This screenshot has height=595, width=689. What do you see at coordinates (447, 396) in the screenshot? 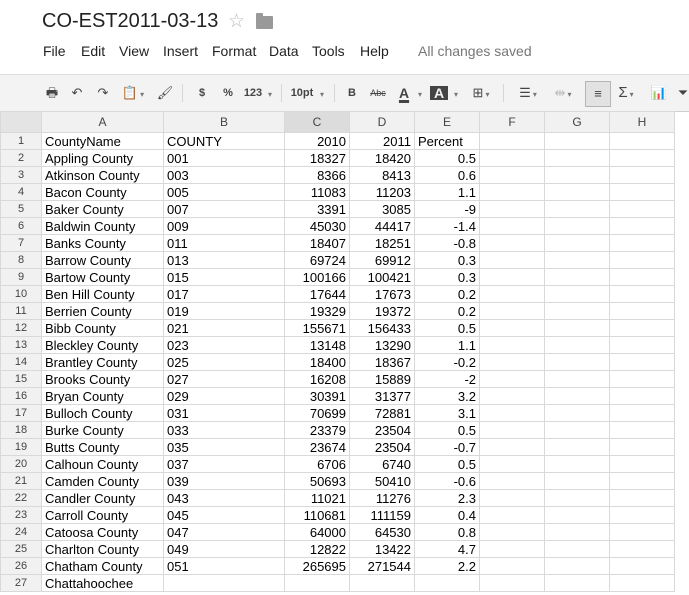
I see `cell: 3.2` at bounding box center [447, 396].